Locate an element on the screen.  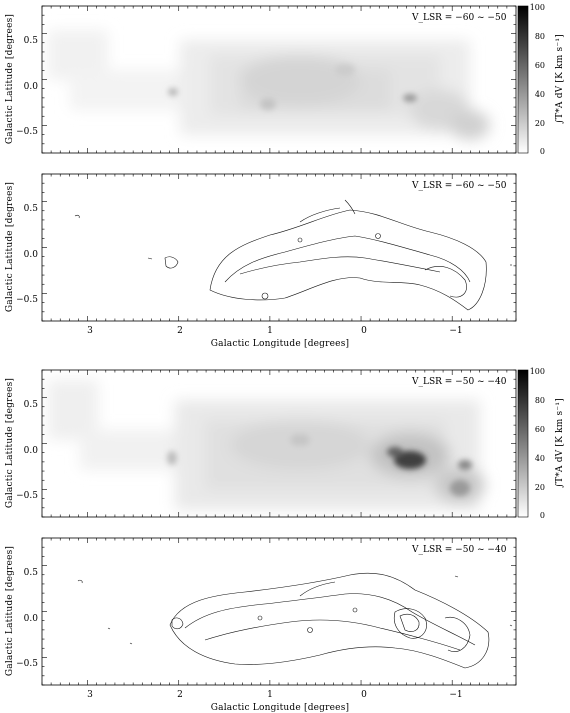
vlsr-label-1: V_LSR = −60 ~ −50 is located at coordinates (459, 18).